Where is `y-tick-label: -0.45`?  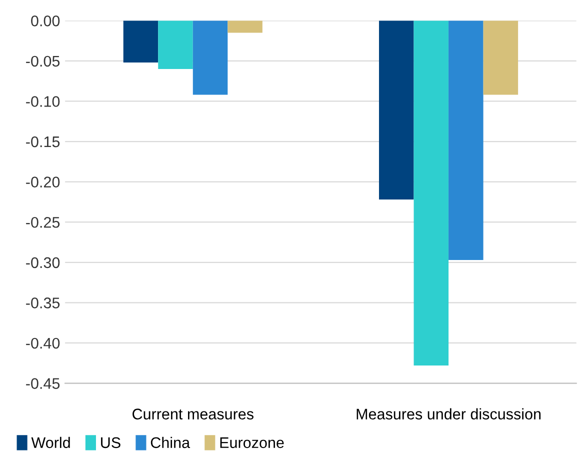
y-tick-label: -0.45 is located at coordinates (43, 383).